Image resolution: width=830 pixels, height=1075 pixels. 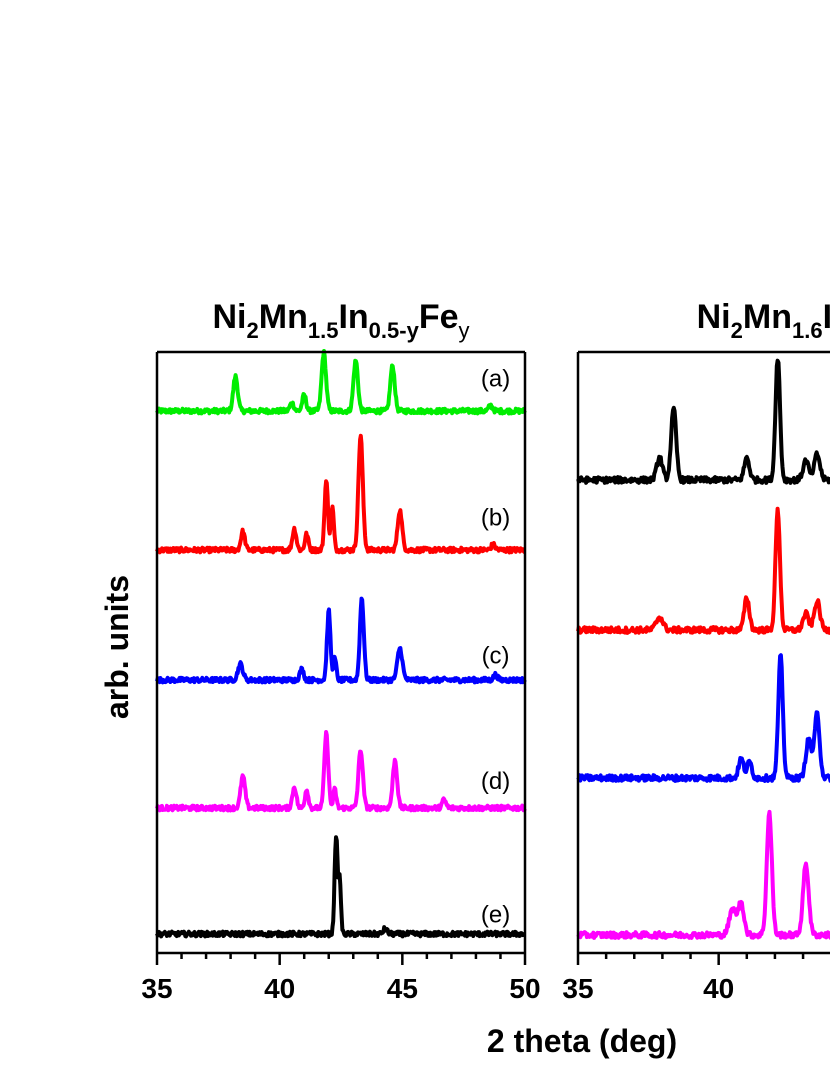 I want to click on panel-title-part: 1.5, so click(x=323, y=330).